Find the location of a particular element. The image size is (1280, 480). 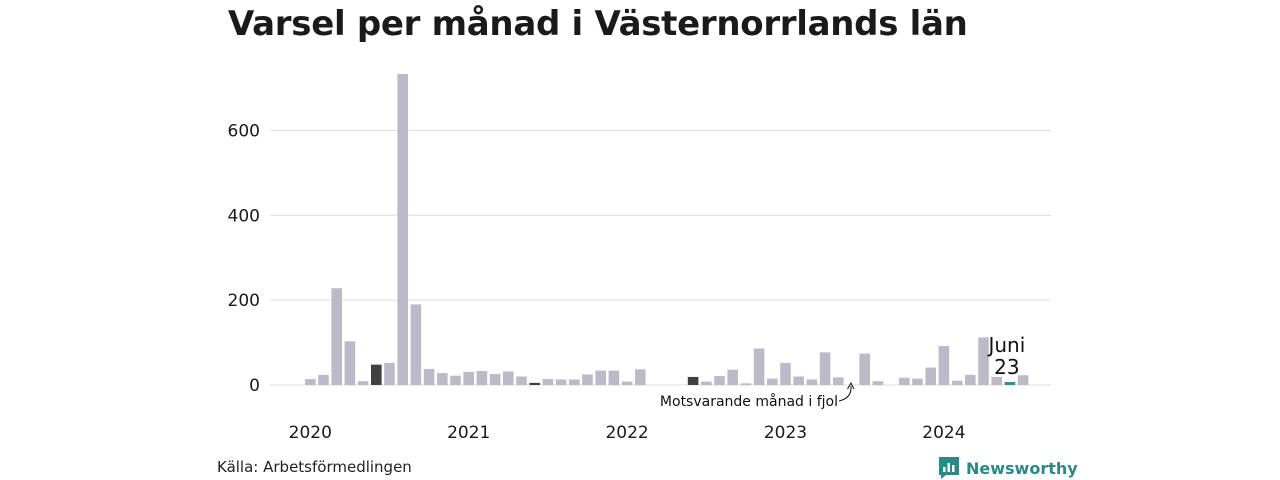

x-axis-ticks: 2020 2021 2022 2023 2024 is located at coordinates (627, 433).